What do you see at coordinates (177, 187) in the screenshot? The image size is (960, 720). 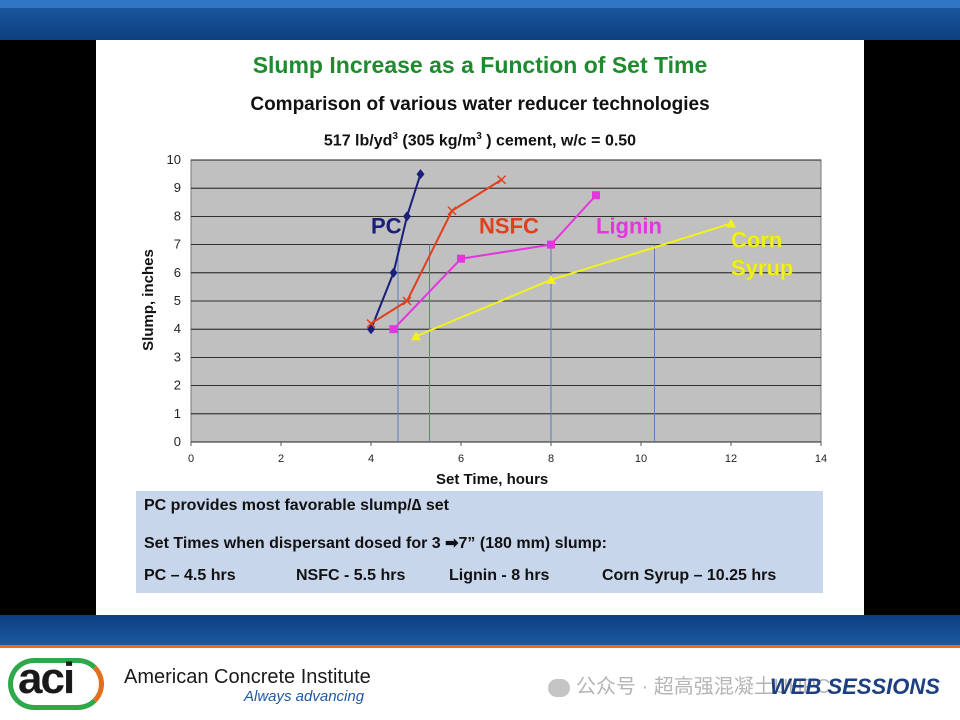 I see `y-tick-label: 9` at bounding box center [177, 187].